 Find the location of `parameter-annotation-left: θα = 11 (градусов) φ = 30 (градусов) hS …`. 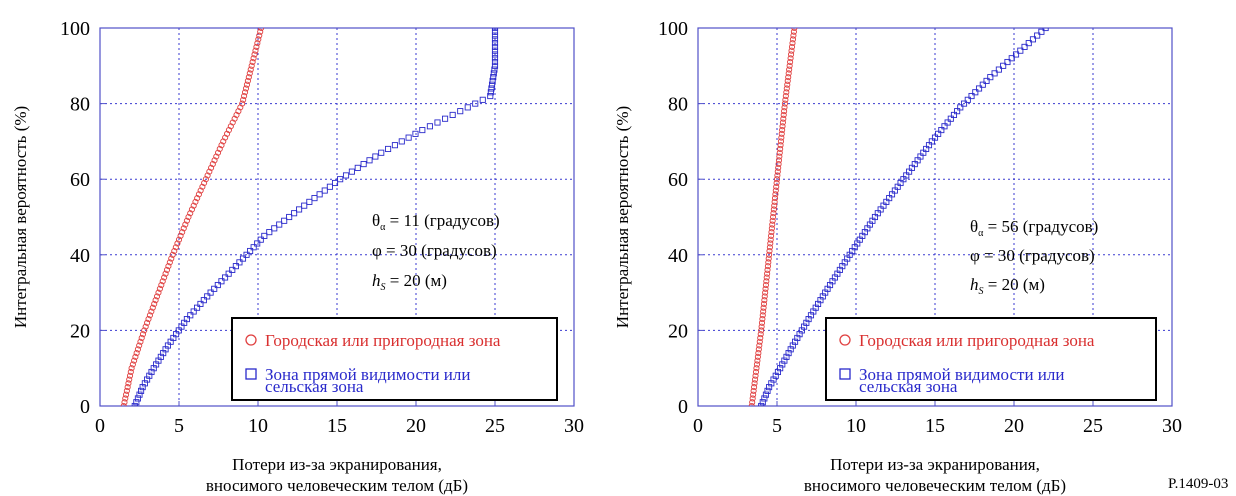

parameter-annotation-left: θα = 11 (градусов) φ = 30 (градусов) hS … is located at coordinates (436, 252).